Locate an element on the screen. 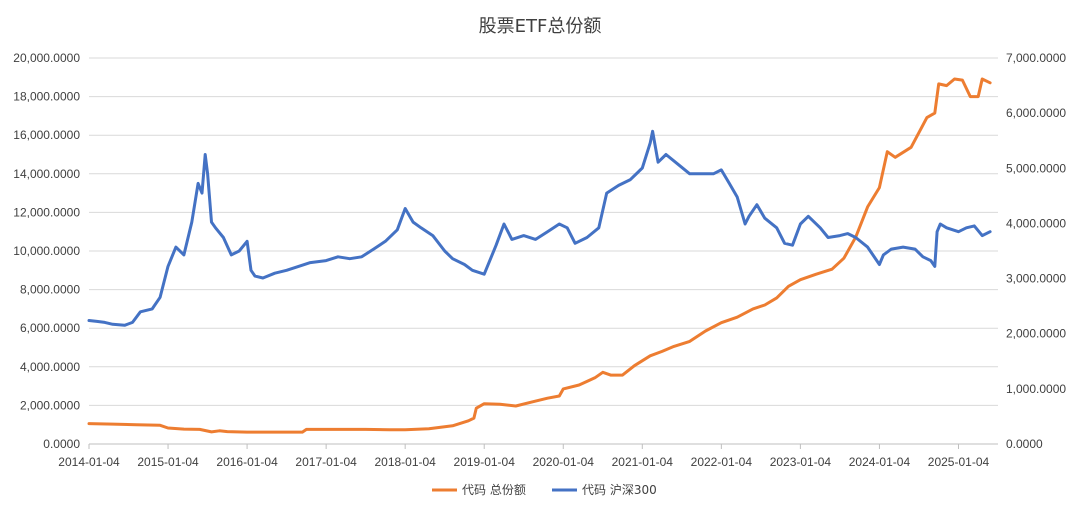  left-tick-label: 4,000.0000 is located at coordinates (50, 367).